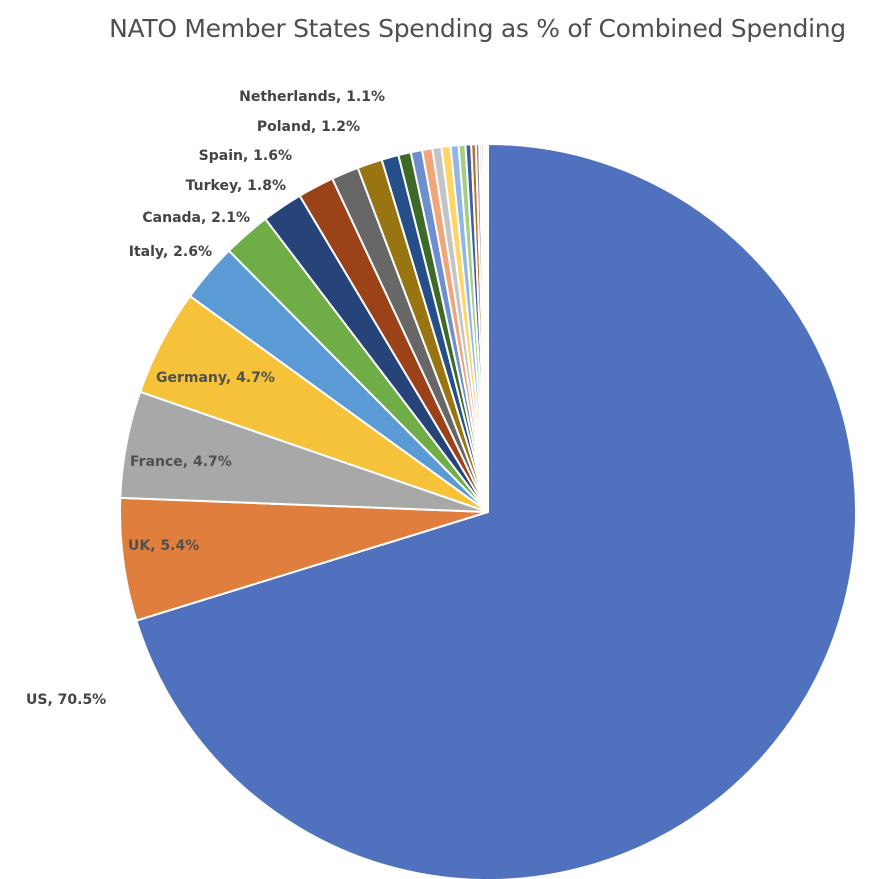  I want to click on data-label-us: US, 70.5%, so click(66, 700).